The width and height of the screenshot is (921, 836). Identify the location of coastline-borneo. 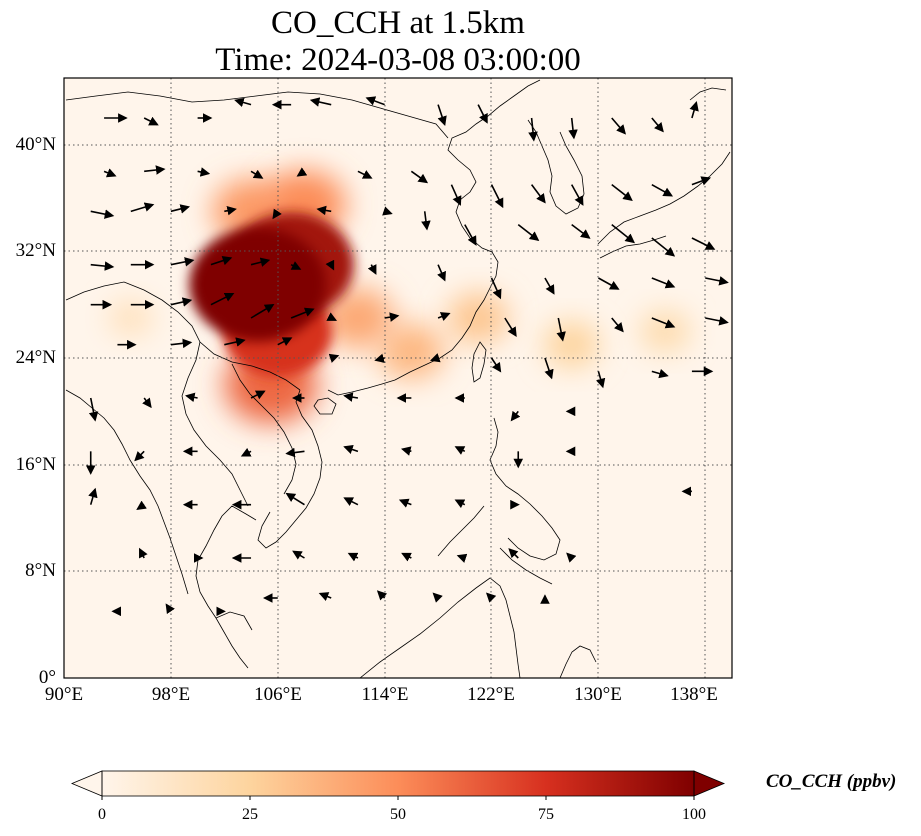
(440, 627).